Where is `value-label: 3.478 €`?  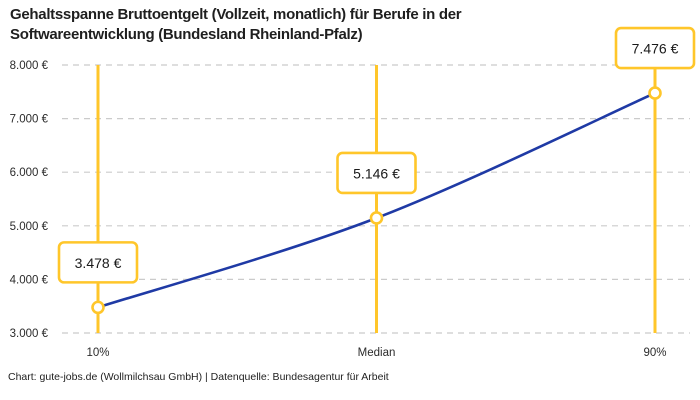
value-label: 3.478 € is located at coordinates (98, 263).